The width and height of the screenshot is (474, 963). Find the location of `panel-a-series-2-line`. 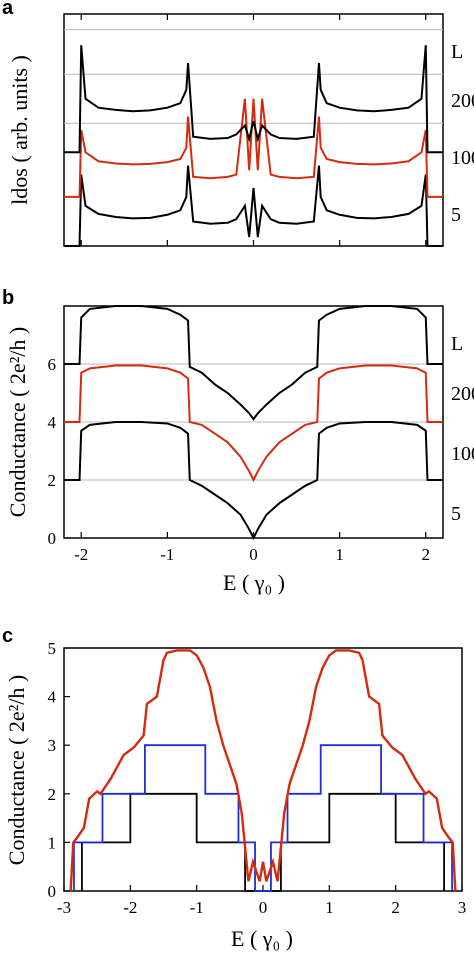

panel-a-series-2-line is located at coordinates (253, 148).